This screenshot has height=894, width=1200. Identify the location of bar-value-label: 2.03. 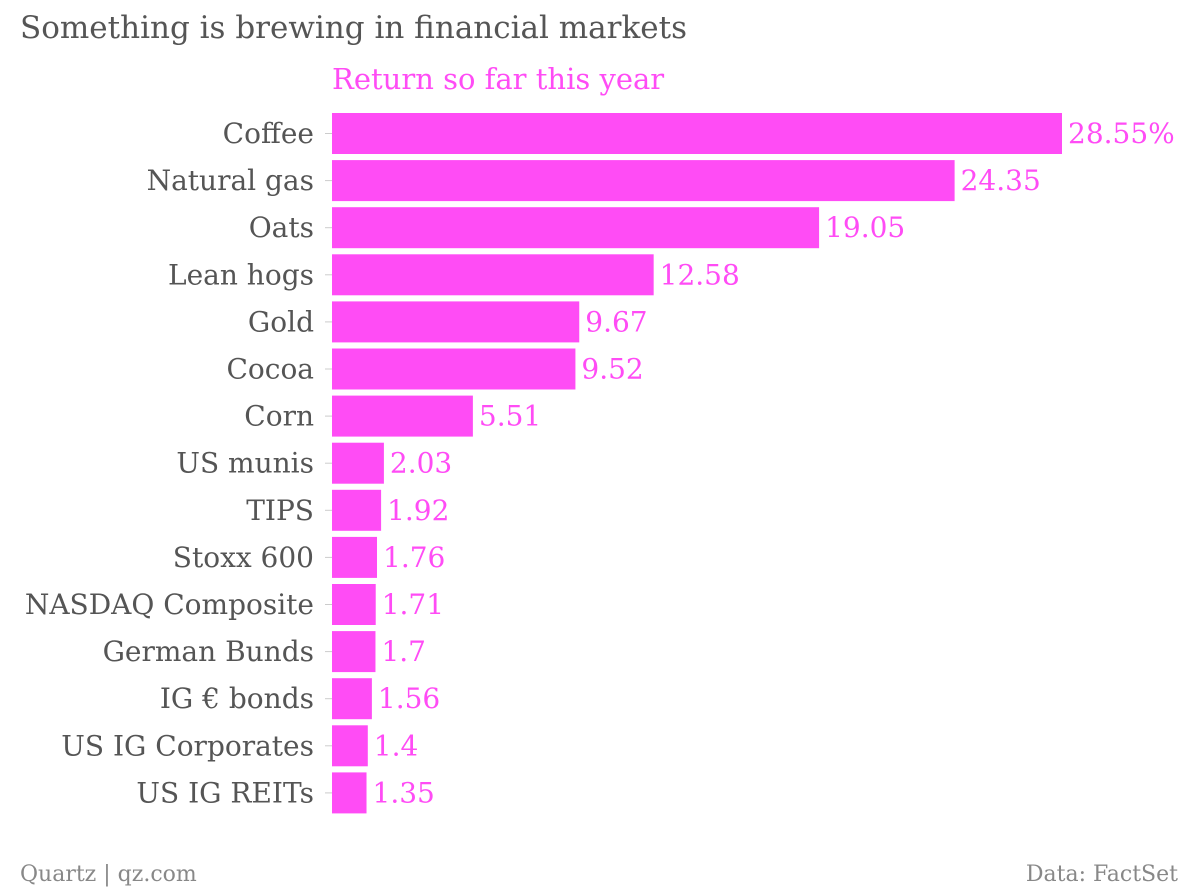
(421, 463).